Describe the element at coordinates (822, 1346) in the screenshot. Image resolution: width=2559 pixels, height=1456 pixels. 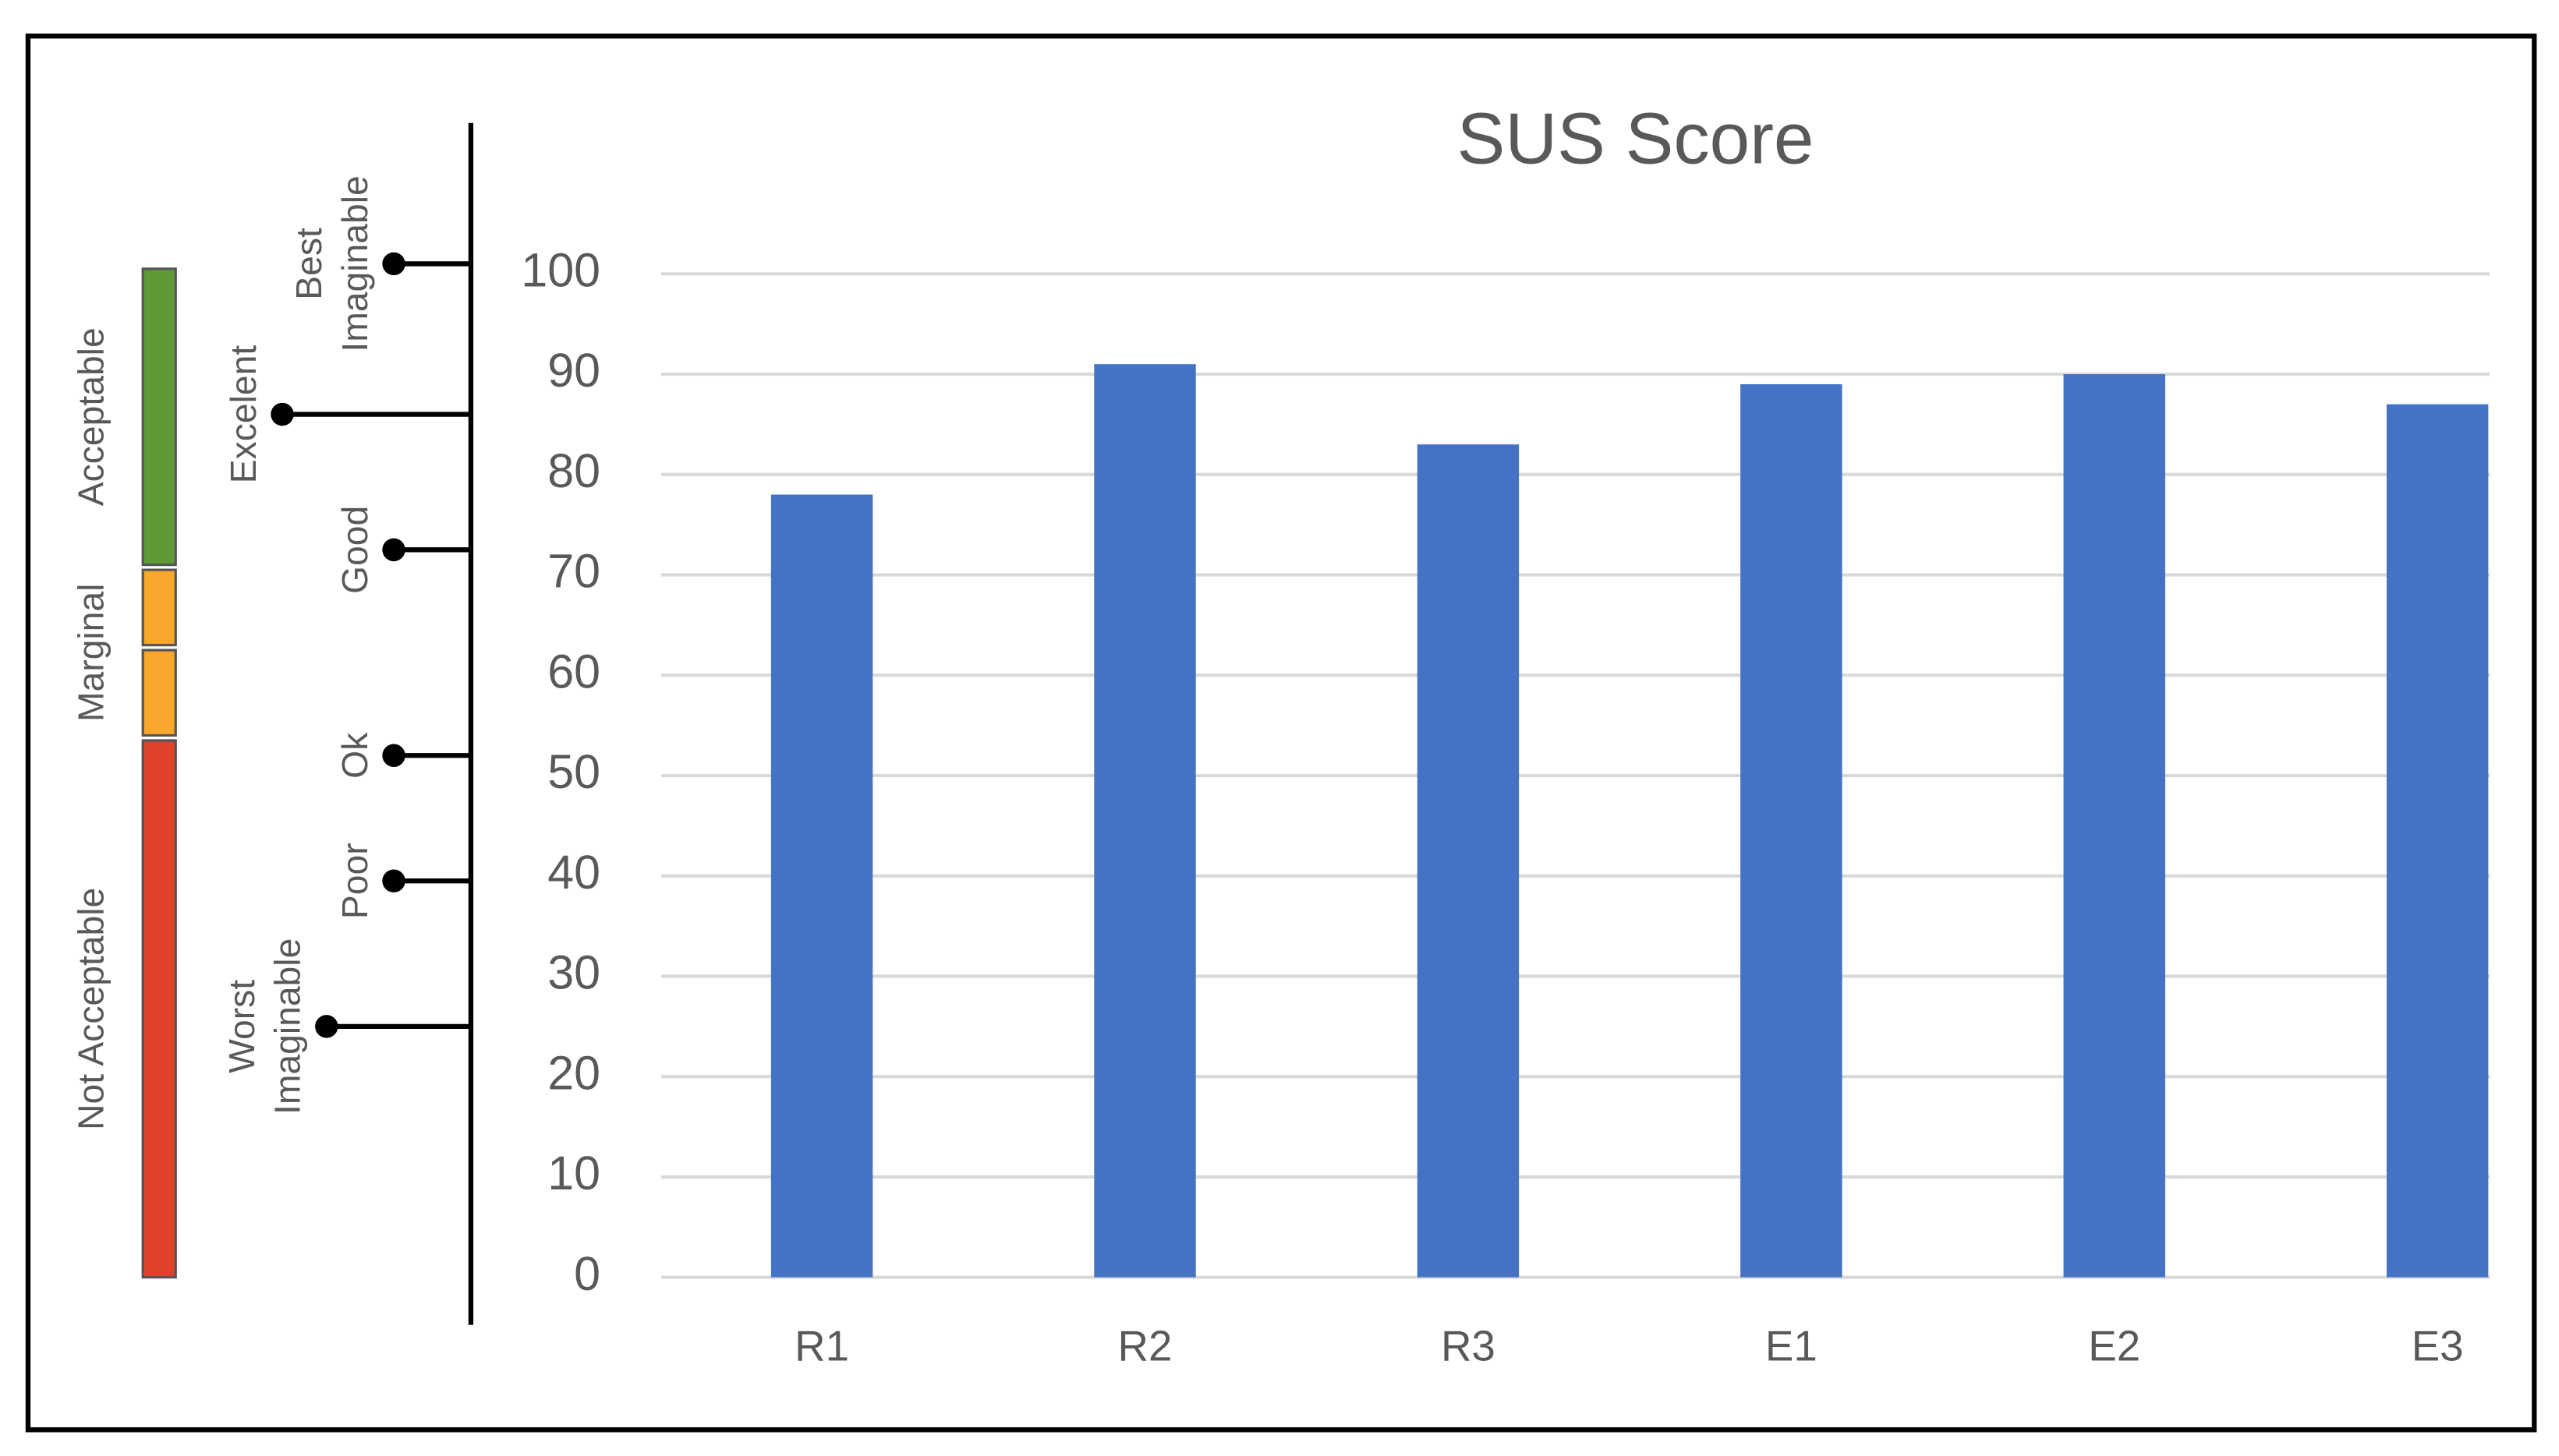
I see `x-tick-label: R1` at that location.